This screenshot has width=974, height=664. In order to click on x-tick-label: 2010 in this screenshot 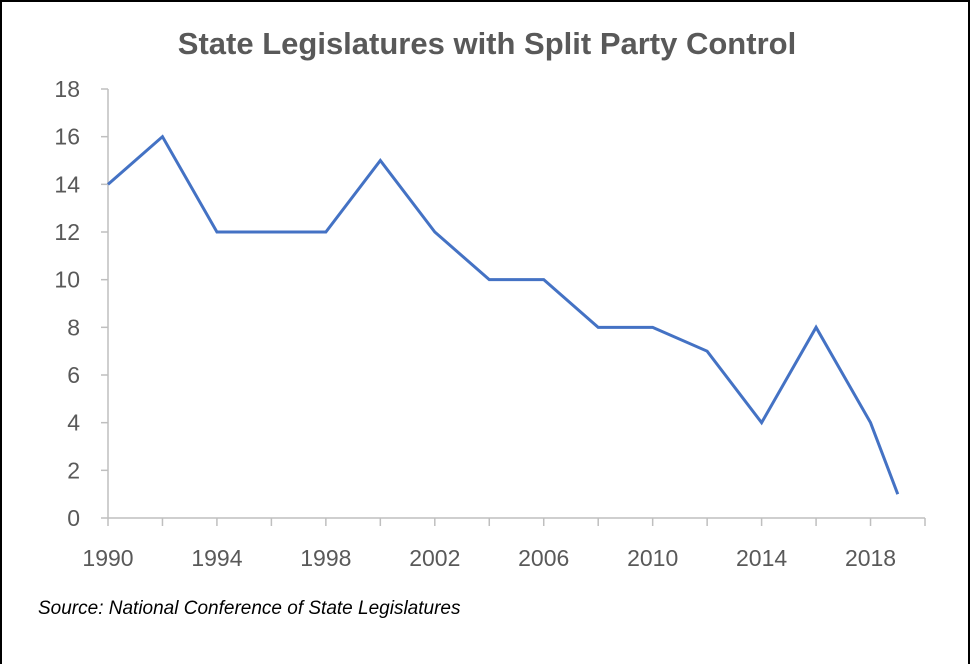, I will do `click(652, 558)`.